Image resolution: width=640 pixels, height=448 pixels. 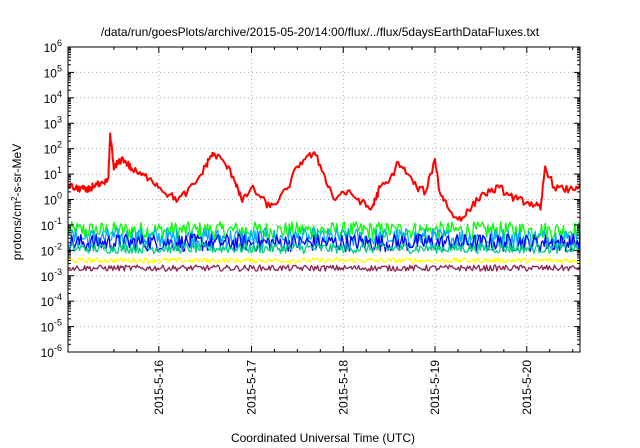 I want to click on y-tick-exponent: -4, so click(x=58, y=297).